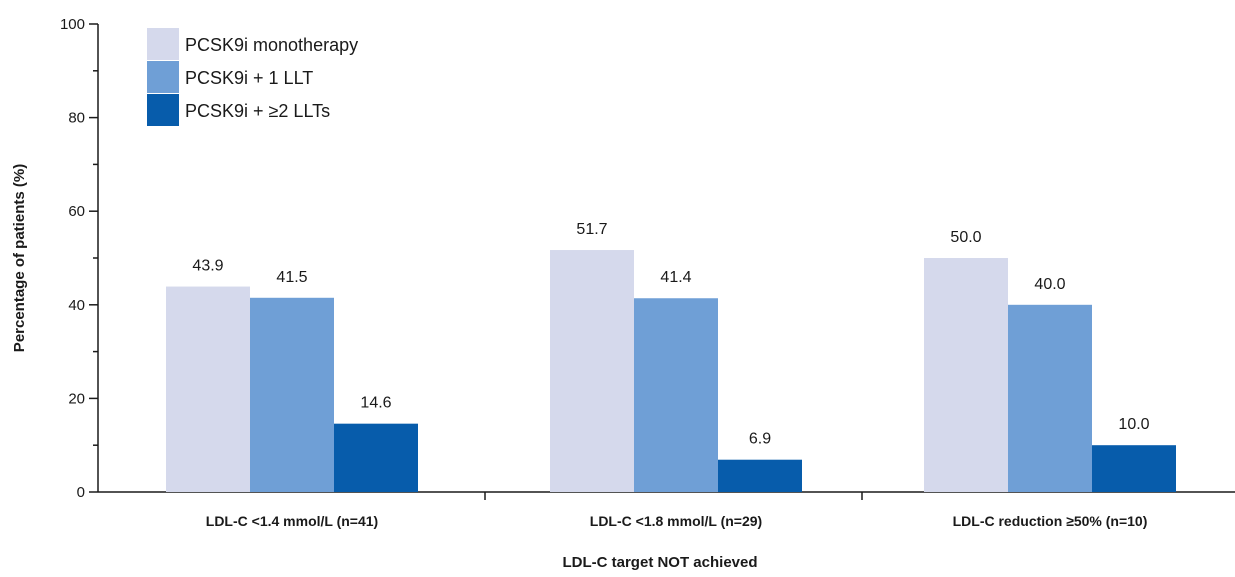  I want to click on y-axis-title: Percentage of patients (%), so click(19, 258).